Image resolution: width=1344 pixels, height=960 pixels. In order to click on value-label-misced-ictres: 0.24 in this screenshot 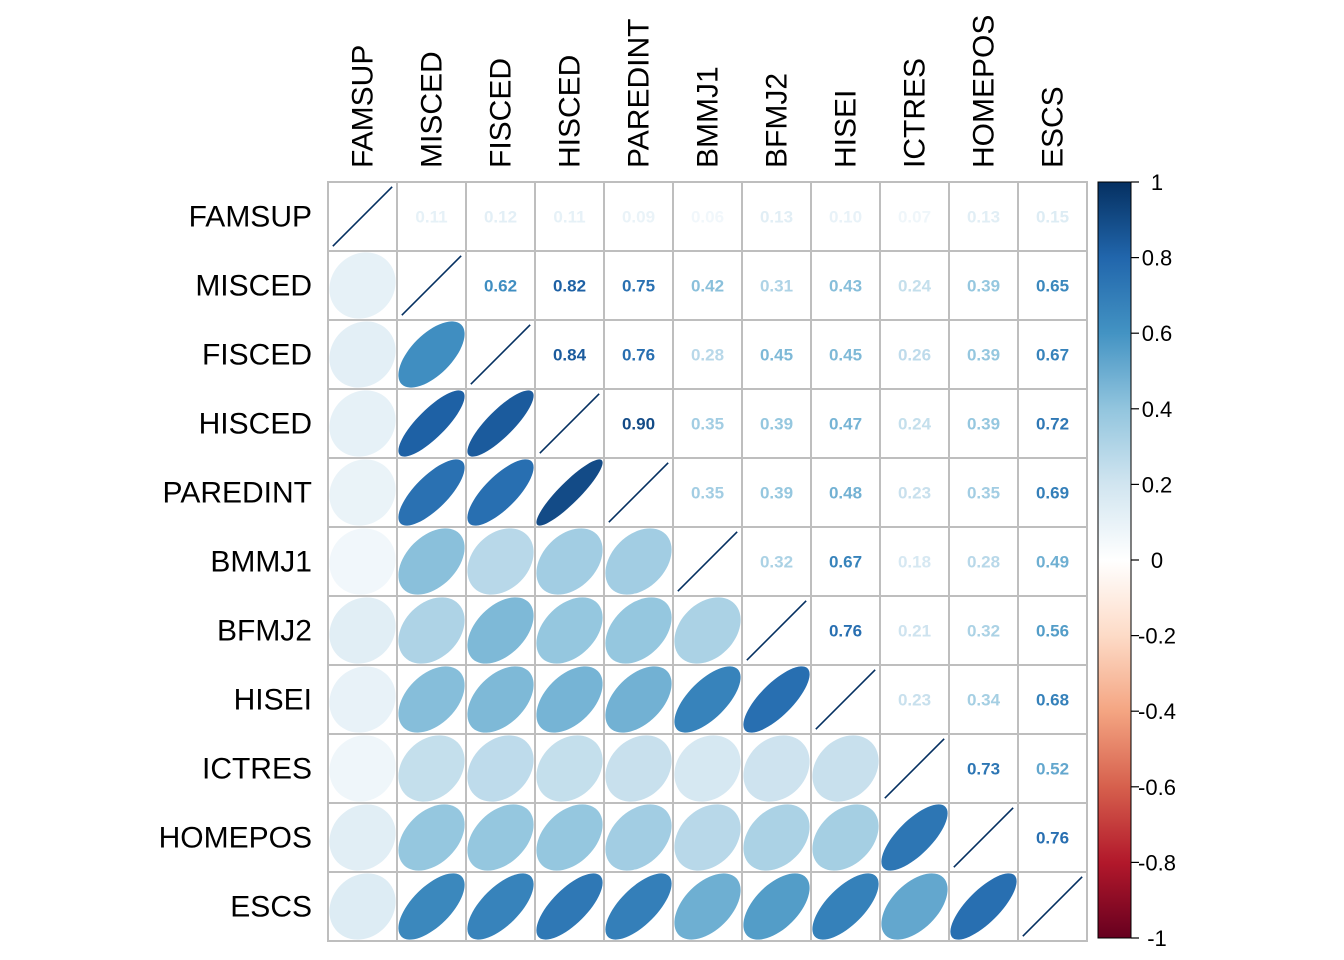, I will do `click(915, 286)`.